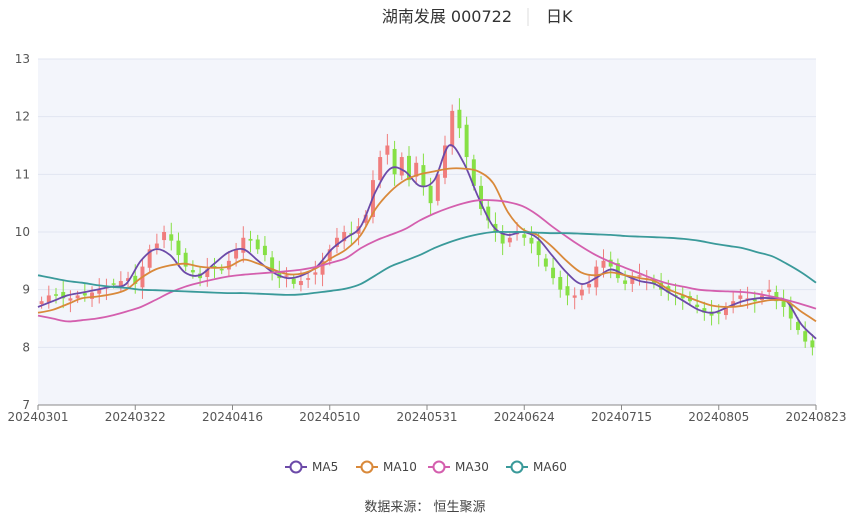  What do you see at coordinates (815, 417) in the screenshot?
I see `x-tick-label: 20240823` at bounding box center [815, 417].